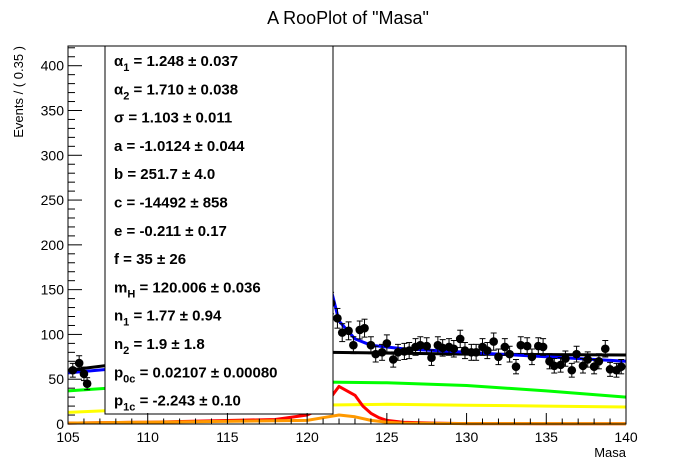  Describe the element at coordinates (53, 290) in the screenshot. I see `y-tick-label: 150` at that location.